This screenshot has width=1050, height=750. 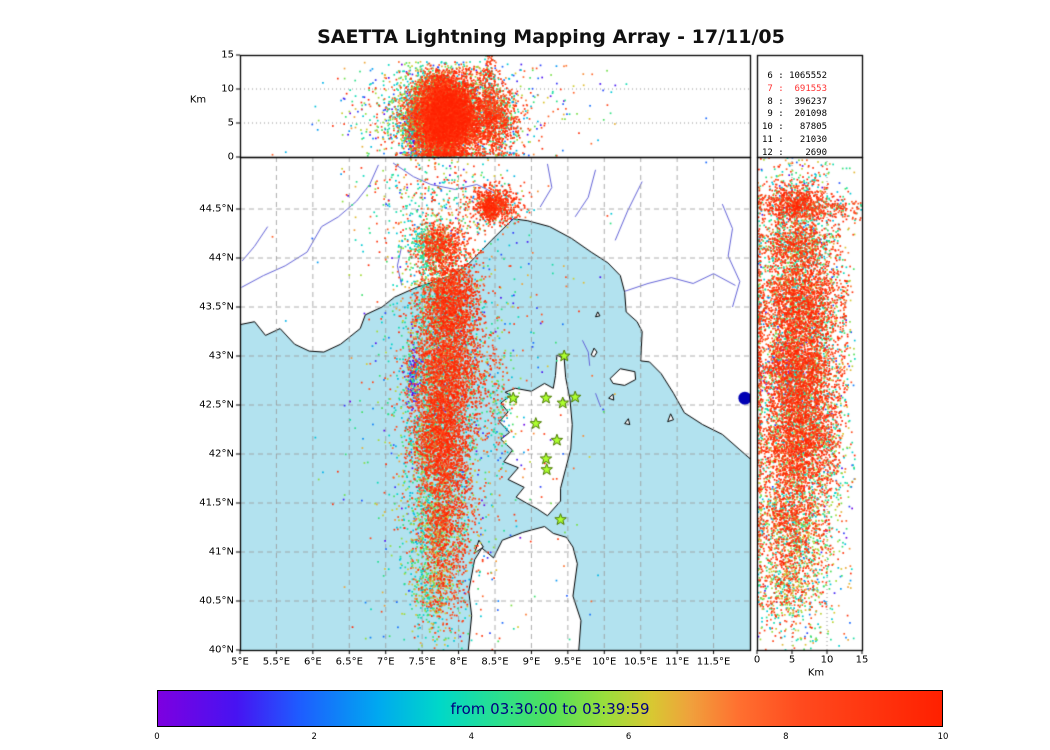 What do you see at coordinates (458, 662) in the screenshot?
I see `lon-tick-label: 8°E` at bounding box center [458, 662].